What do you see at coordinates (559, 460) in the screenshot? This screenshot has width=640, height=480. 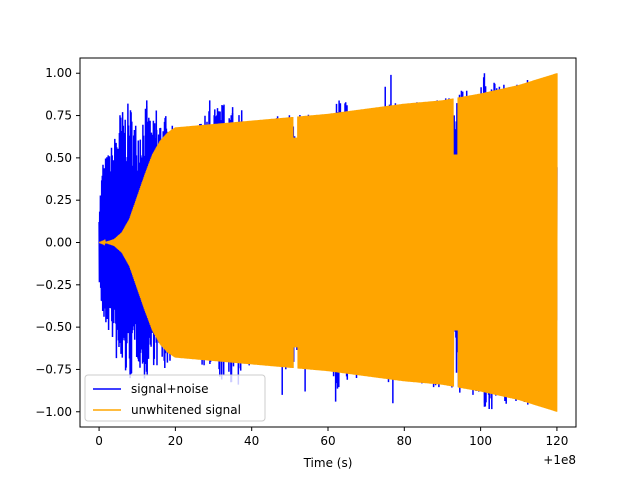 I see `x-axis-offset-label: +1e8` at bounding box center [559, 460].